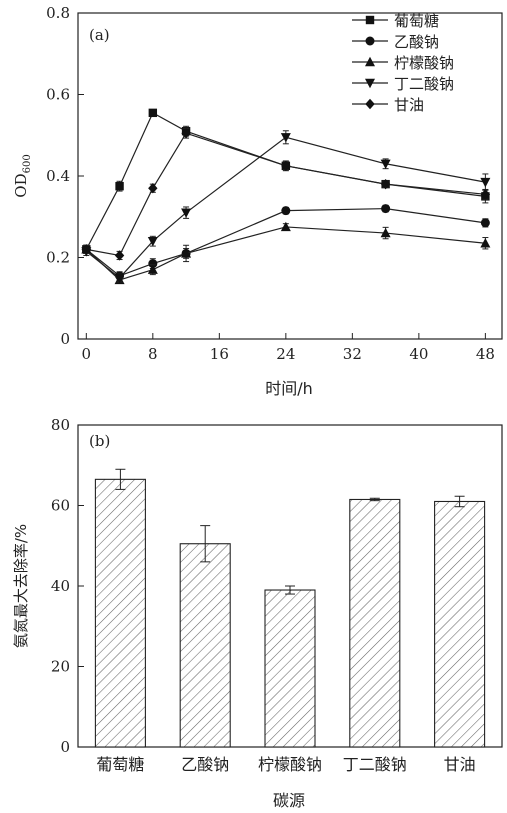 The width and height of the screenshot is (507, 813). Describe the element at coordinates (65, 747) in the screenshot. I see `chart-b-y-tick-label: 0` at that location.